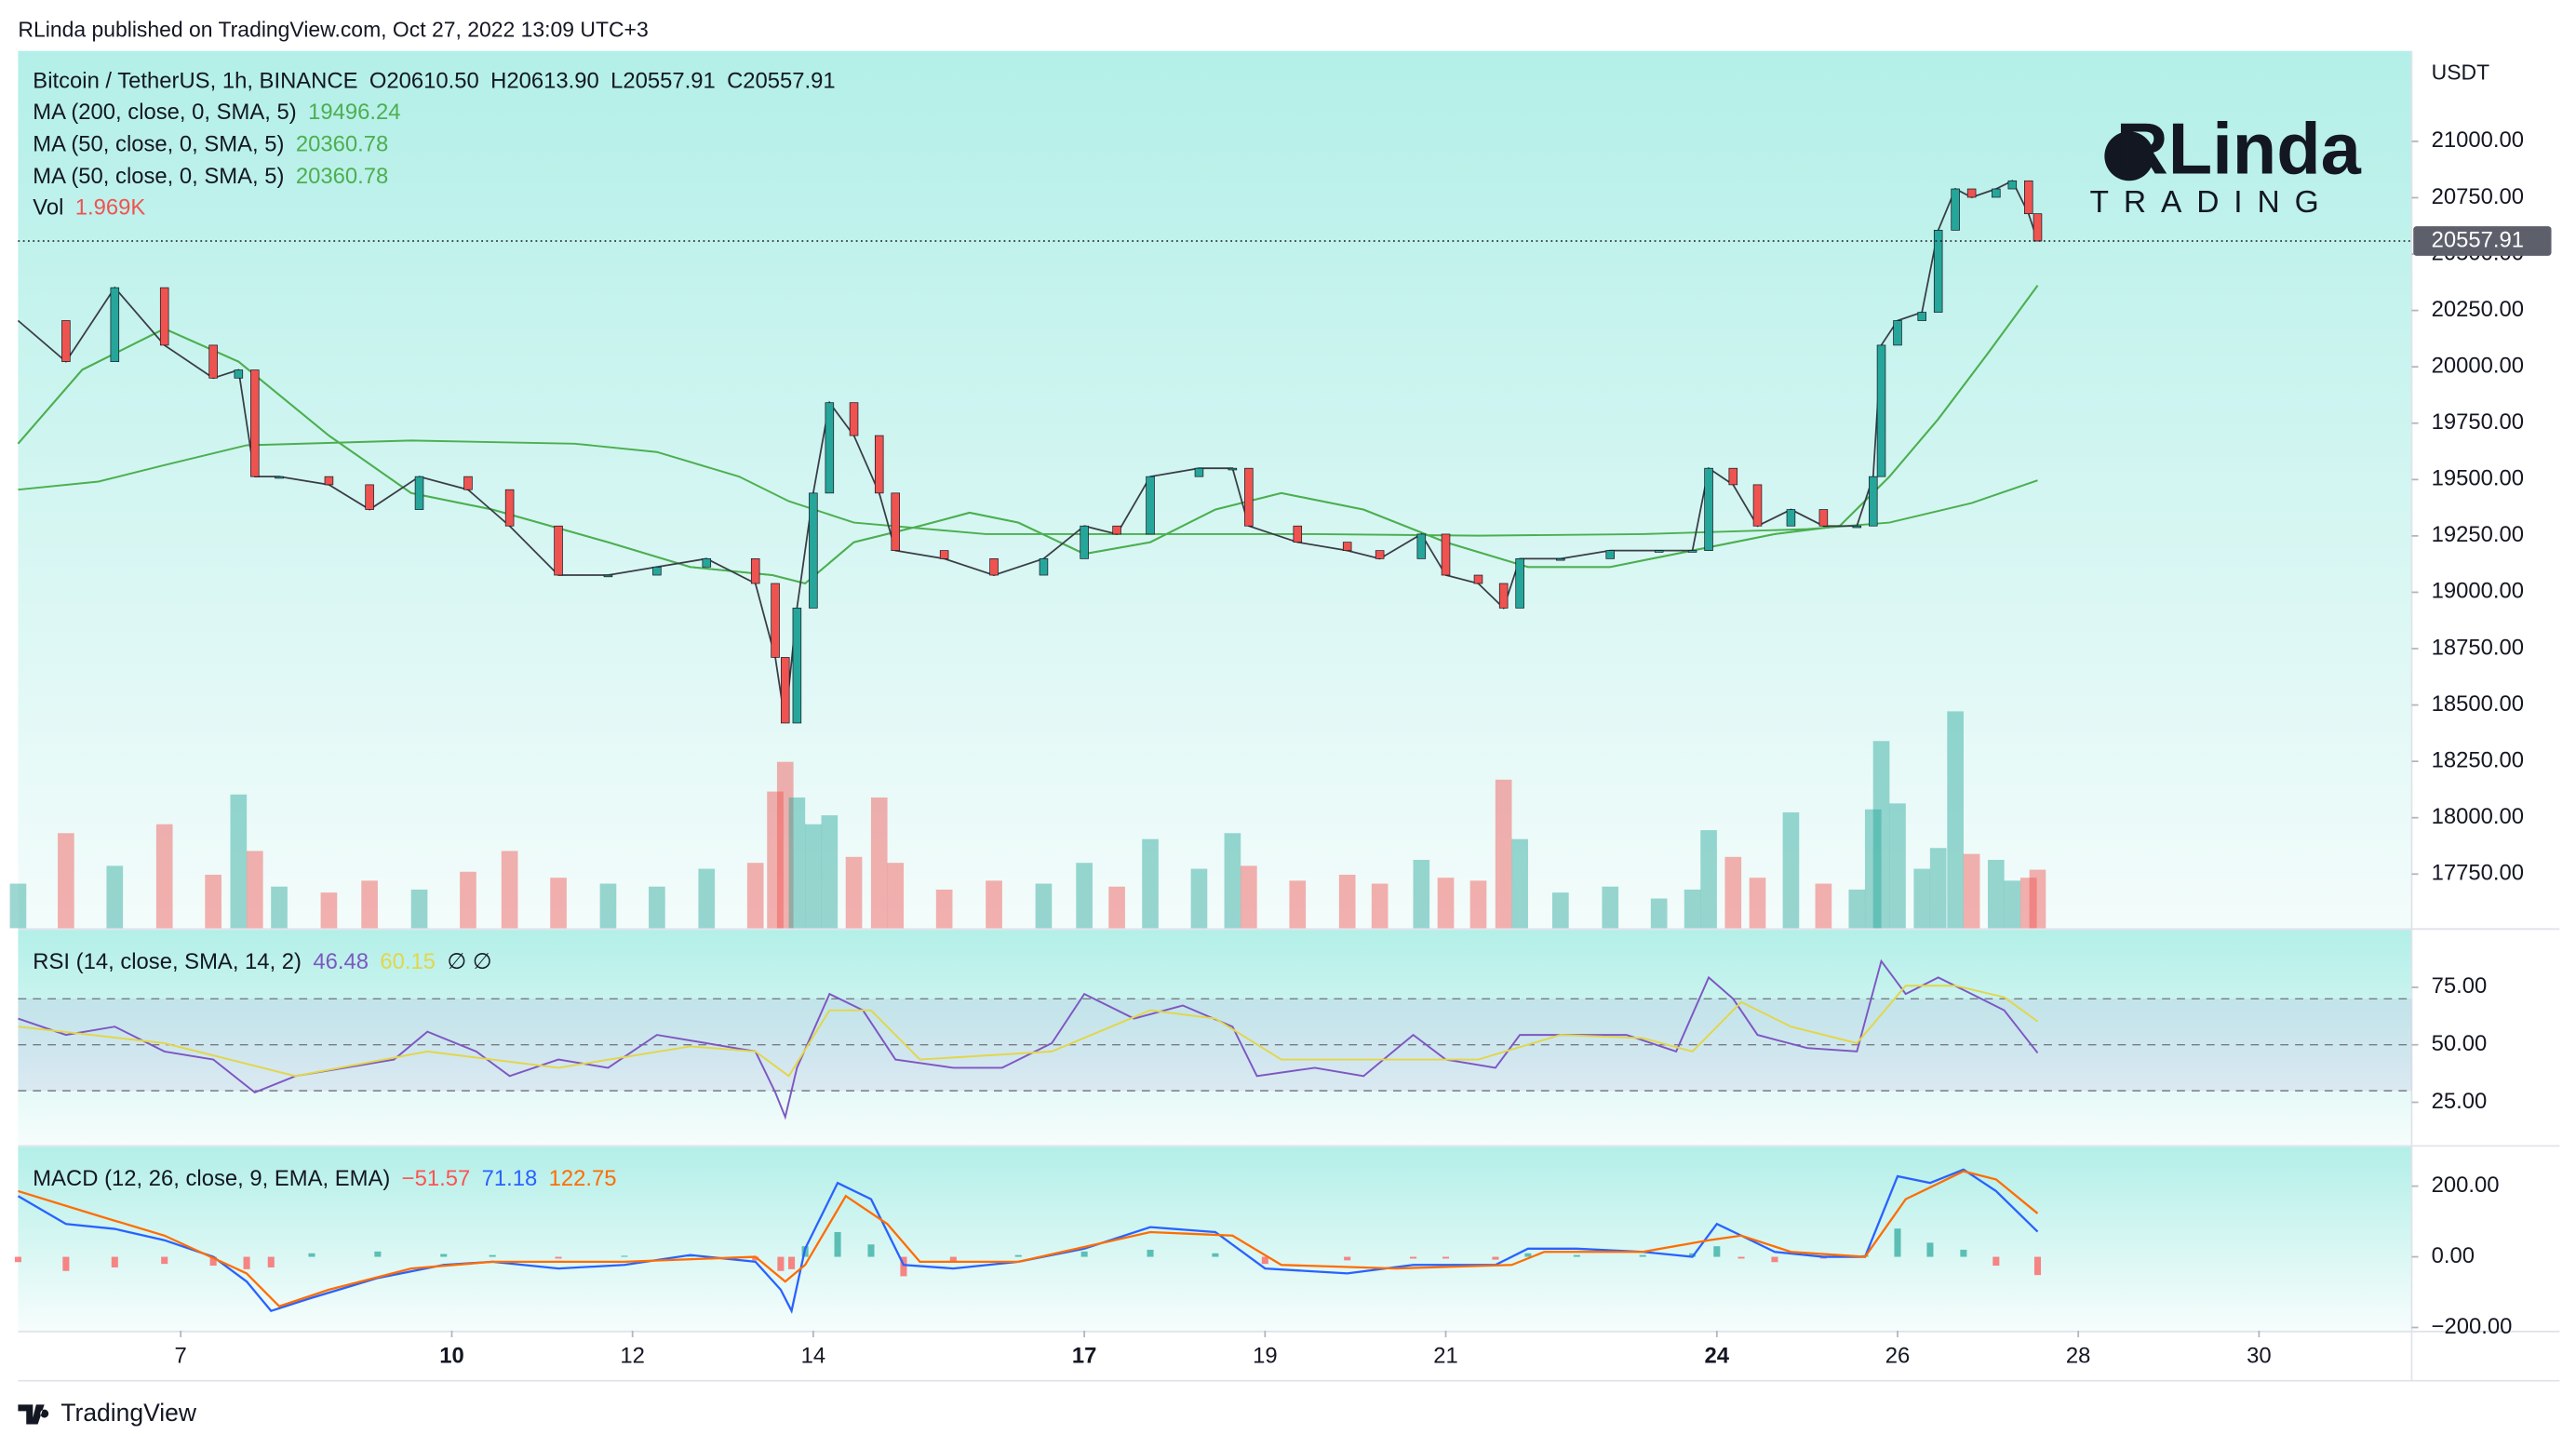 The width and height of the screenshot is (2576, 1448). I want to click on rsi-pane, so click(1215, 1038).